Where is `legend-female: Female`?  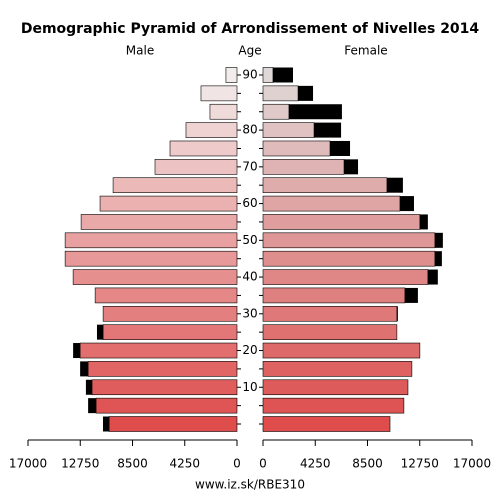
legend-female: Female is located at coordinates (365, 51).